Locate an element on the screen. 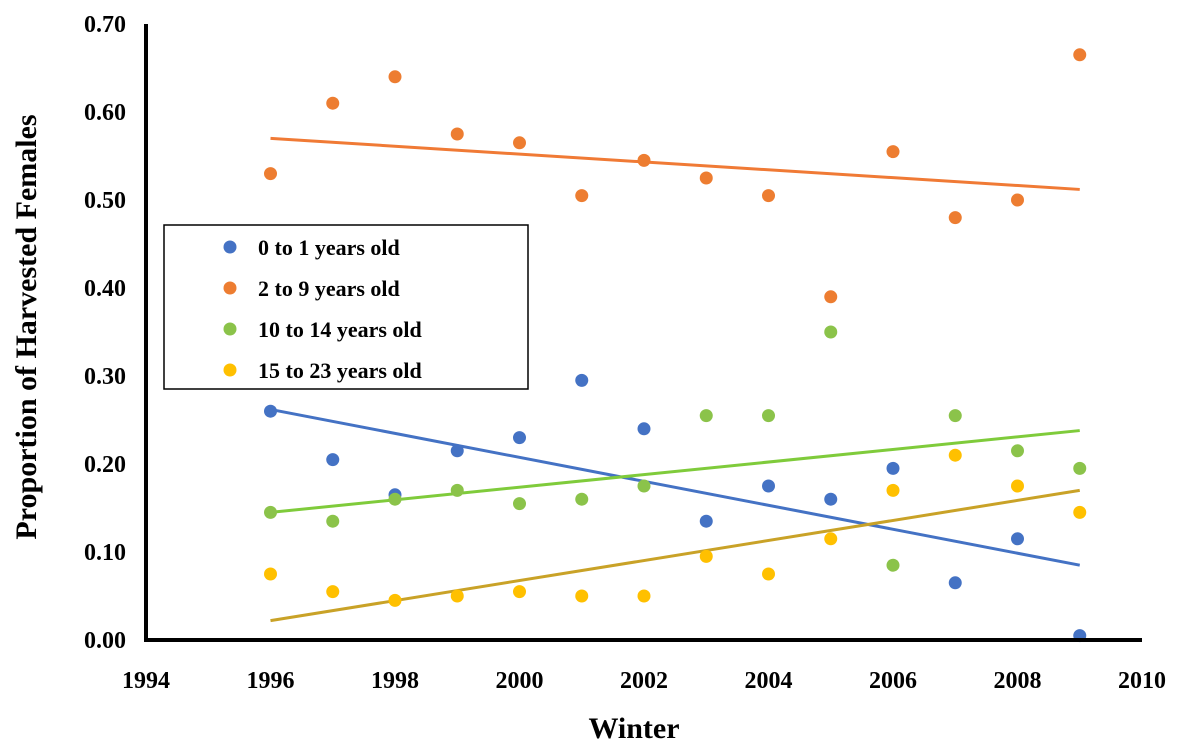  y-axis-title: Proportion of Harvested Females is located at coordinates (26, 326).